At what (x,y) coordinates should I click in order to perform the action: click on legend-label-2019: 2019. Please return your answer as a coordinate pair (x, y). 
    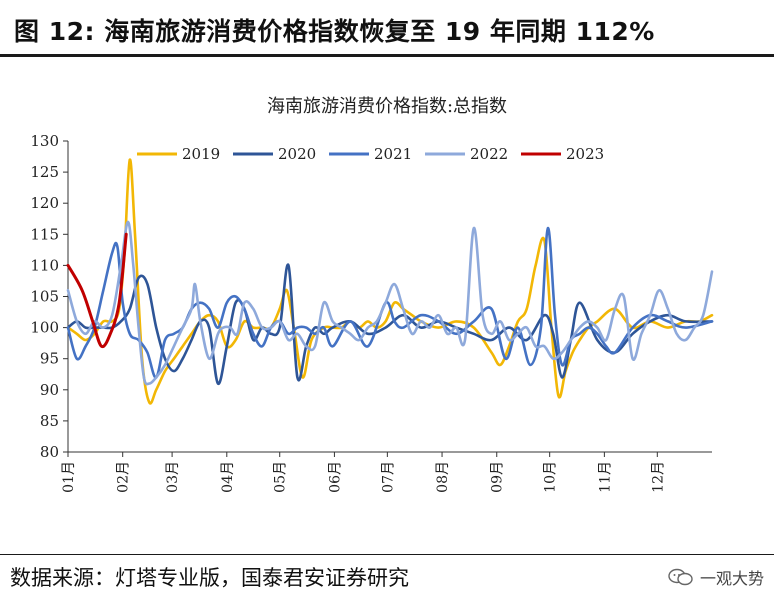
    Looking at the image, I should click on (201, 154).